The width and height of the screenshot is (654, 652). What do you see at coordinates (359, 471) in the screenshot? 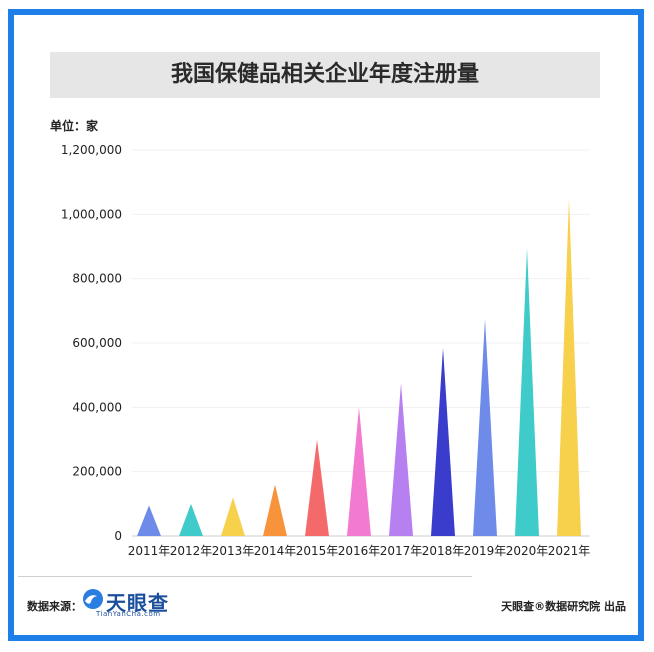
I see `bar-2016年` at bounding box center [359, 471].